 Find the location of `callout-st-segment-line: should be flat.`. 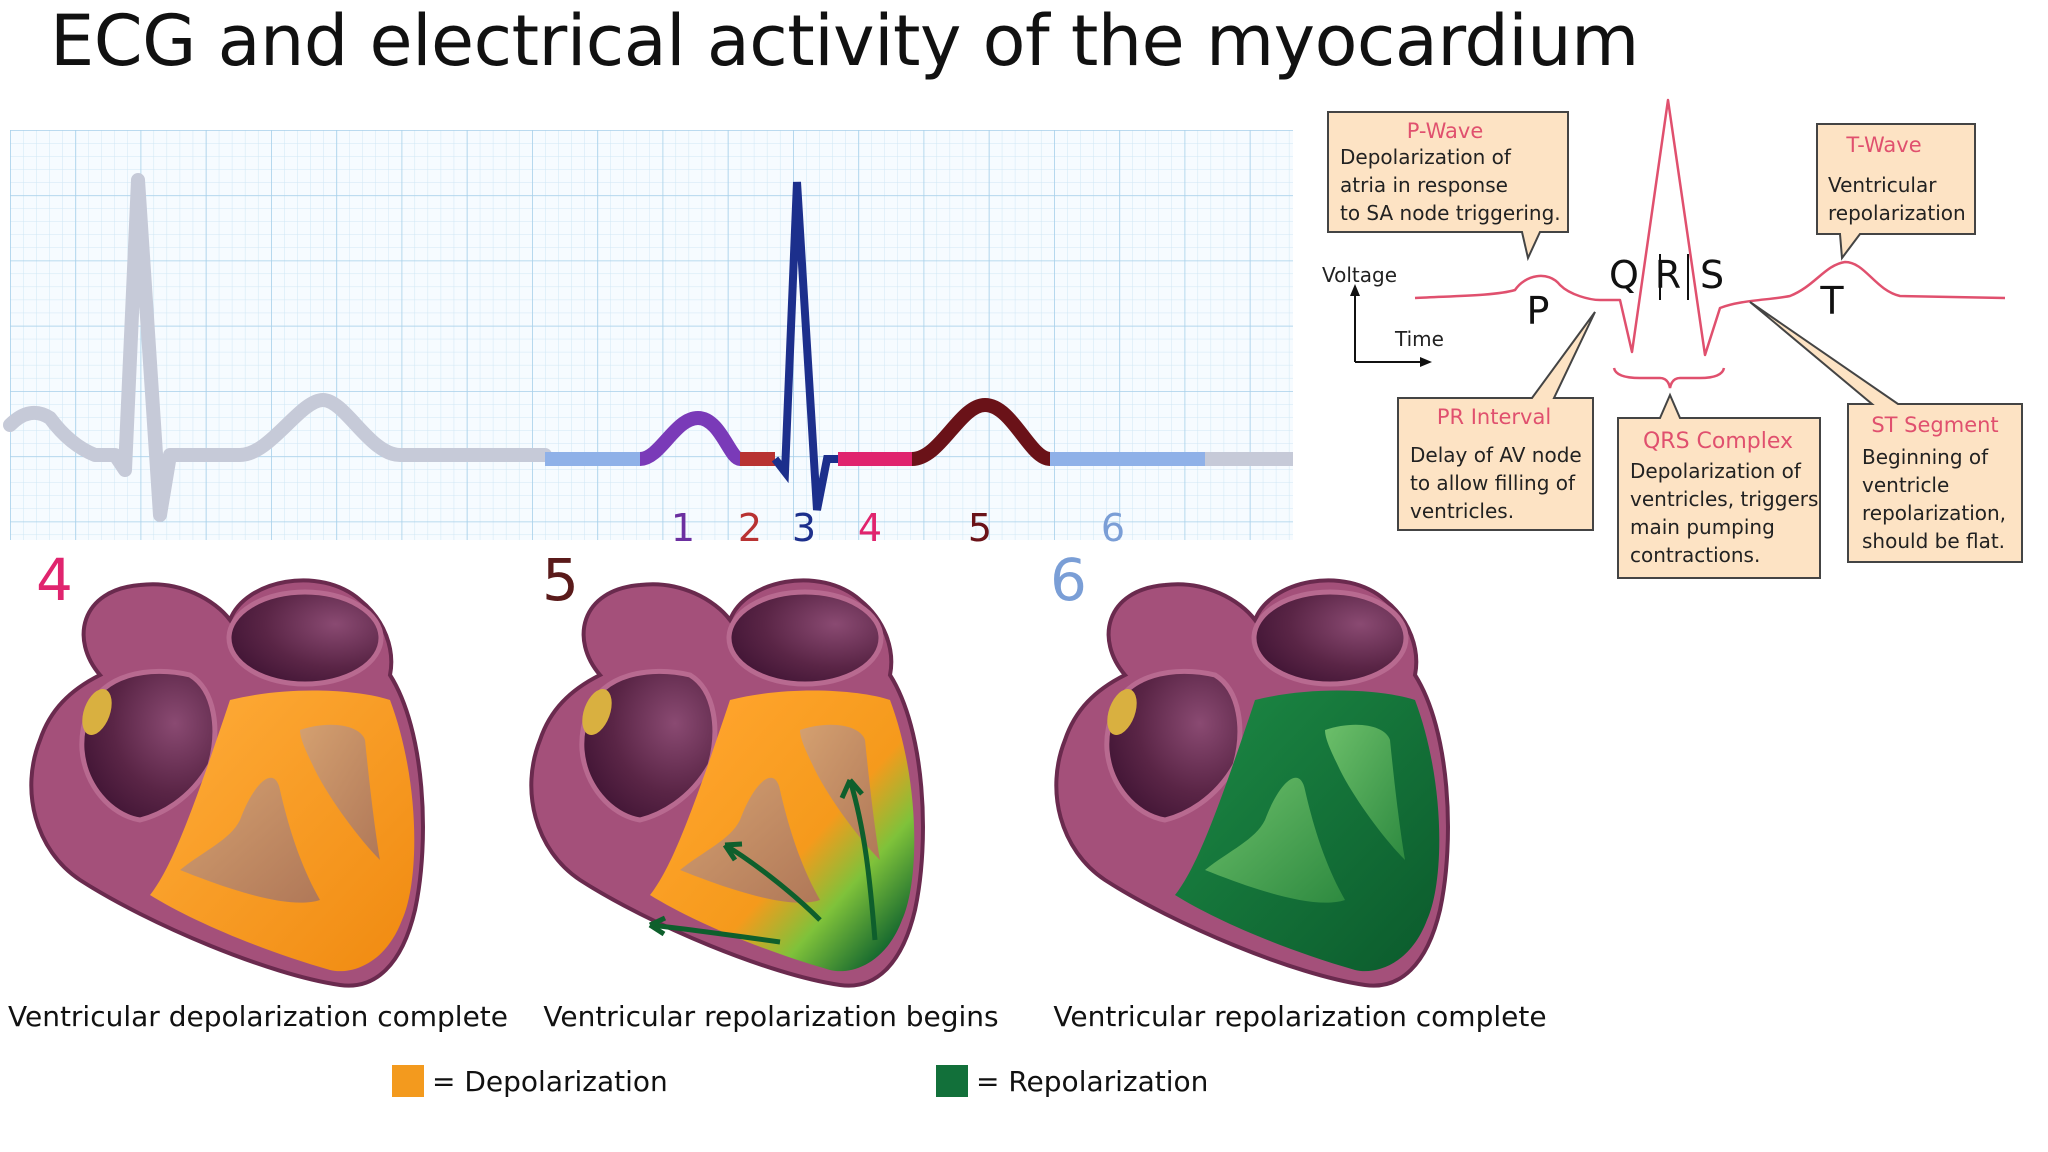

callout-st-segment-line: should be flat. is located at coordinates (1933, 541).